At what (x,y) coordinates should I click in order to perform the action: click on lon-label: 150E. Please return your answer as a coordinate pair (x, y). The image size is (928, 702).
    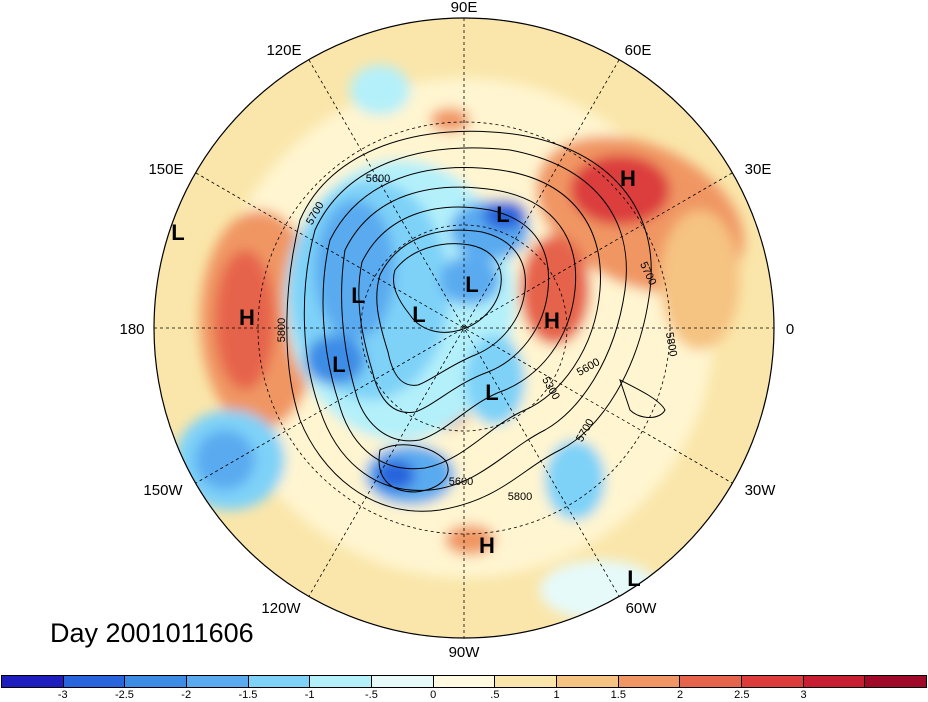
    Looking at the image, I should click on (165, 169).